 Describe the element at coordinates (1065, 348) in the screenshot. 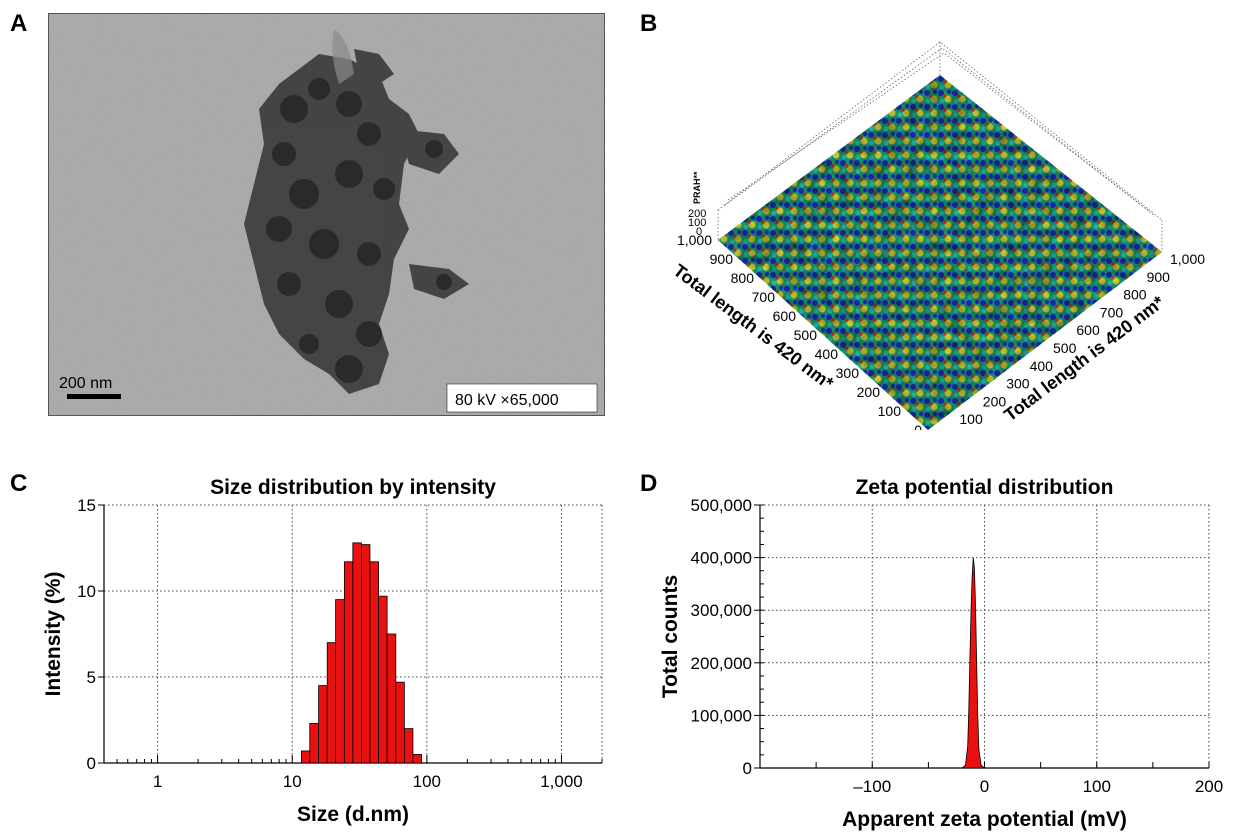

I see `afm-right-tick-label: 500` at that location.